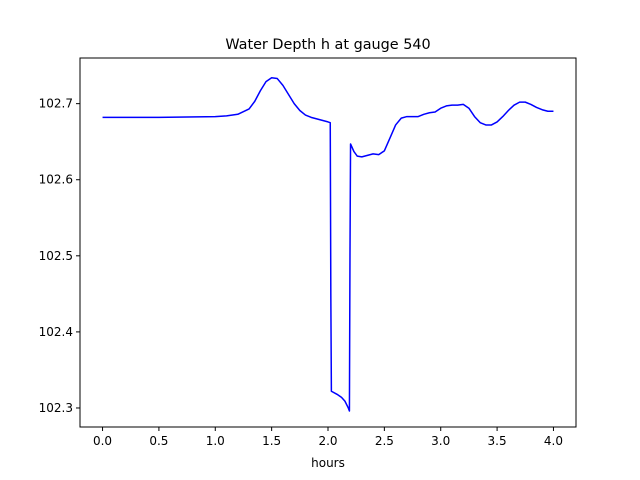  What do you see at coordinates (56, 256) in the screenshot?
I see `y-tick-label: 102.5` at bounding box center [56, 256].